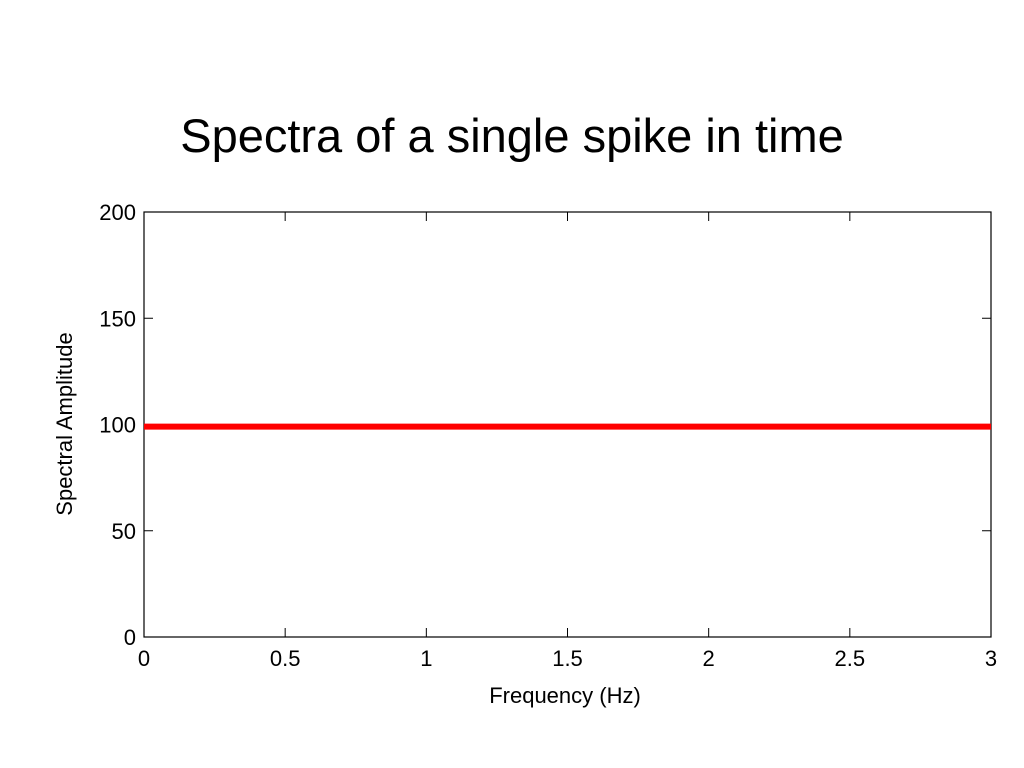  Describe the element at coordinates (130, 637) in the screenshot. I see `y-tick-label: 0` at that location.